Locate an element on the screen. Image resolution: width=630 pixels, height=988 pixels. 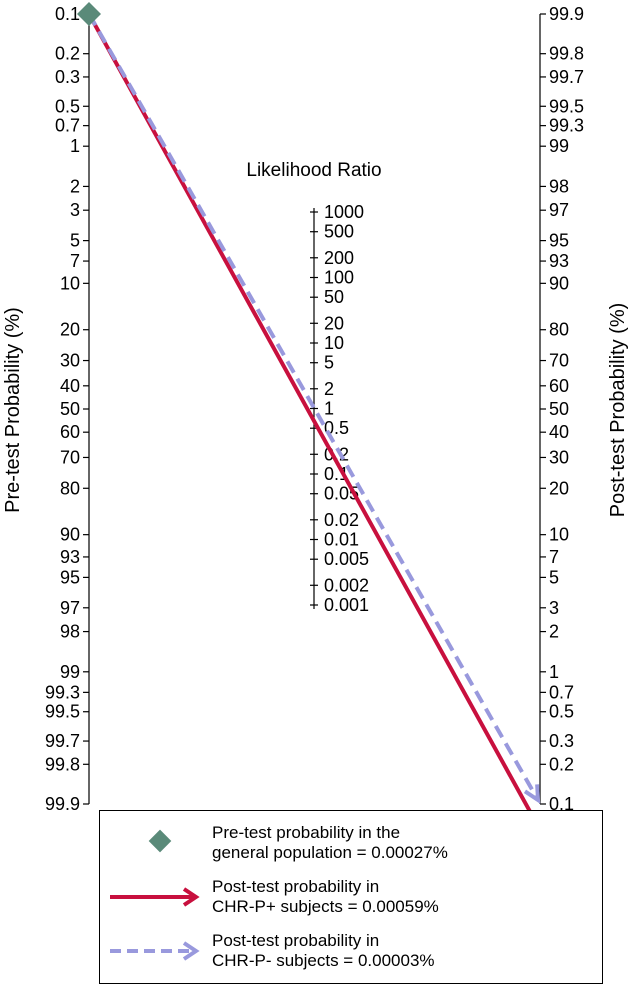
posttest-tick-label: 70 is located at coordinates (559, 361).